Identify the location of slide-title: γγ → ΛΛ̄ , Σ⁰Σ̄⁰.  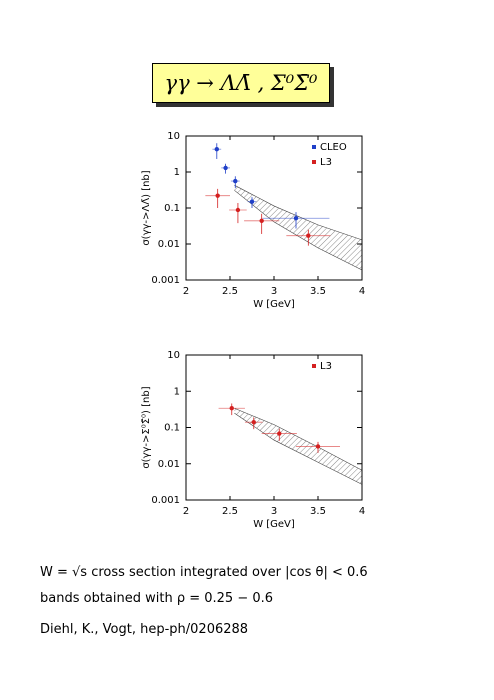
(241, 83).